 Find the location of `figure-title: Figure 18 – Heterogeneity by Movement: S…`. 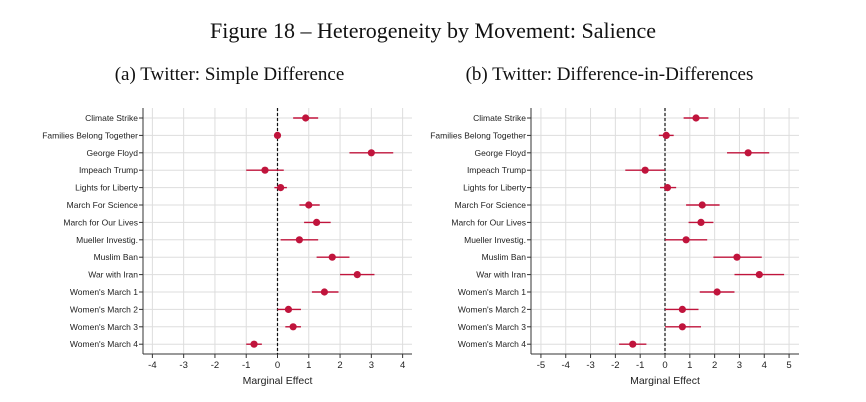

figure-title: Figure 18 – Heterogeneity by Movement: S… is located at coordinates (433, 30).